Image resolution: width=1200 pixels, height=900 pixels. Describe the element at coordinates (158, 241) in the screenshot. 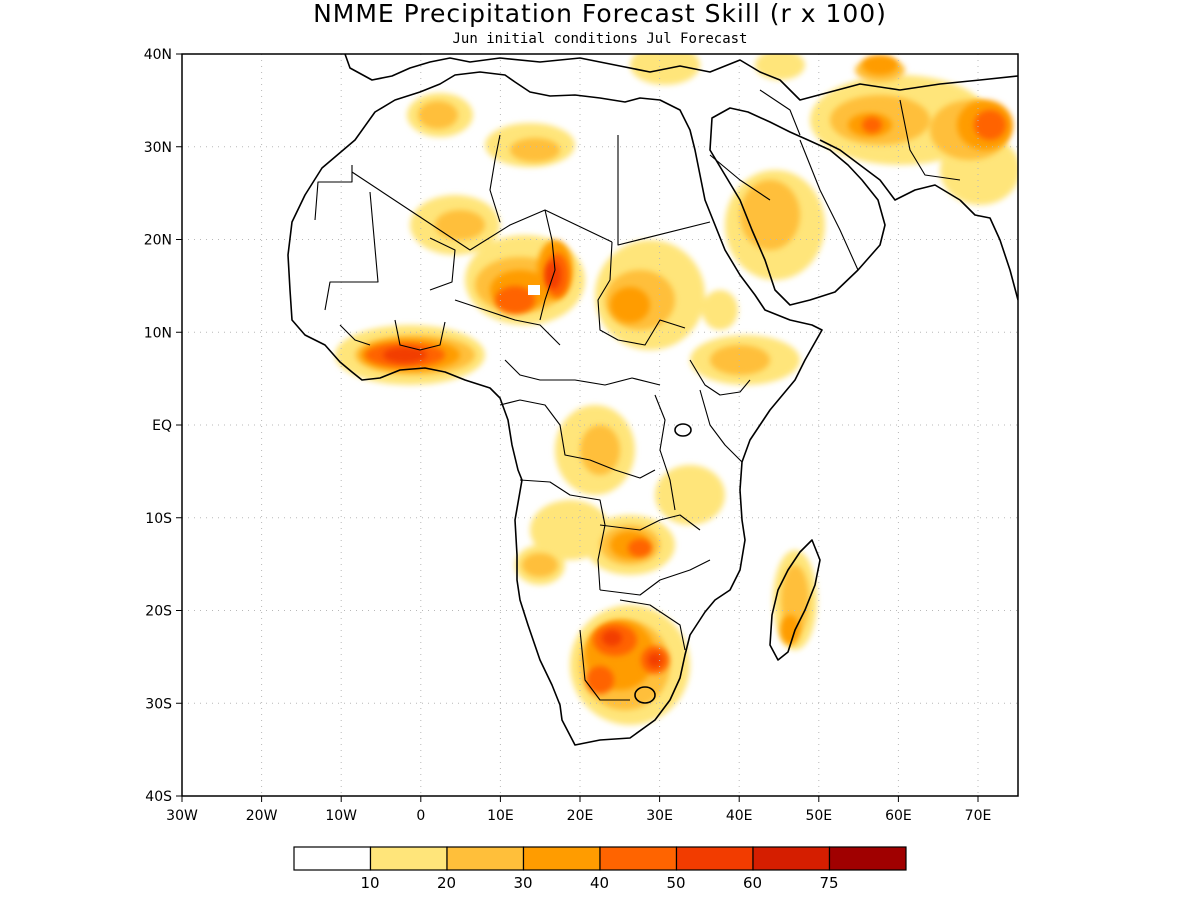

I see `lat-tick-label: 20N` at that location.